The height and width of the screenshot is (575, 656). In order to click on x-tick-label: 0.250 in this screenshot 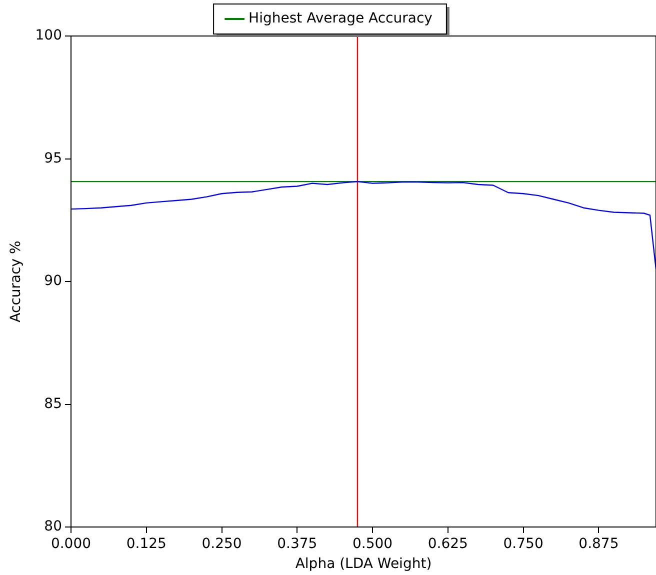, I will do `click(222, 544)`.